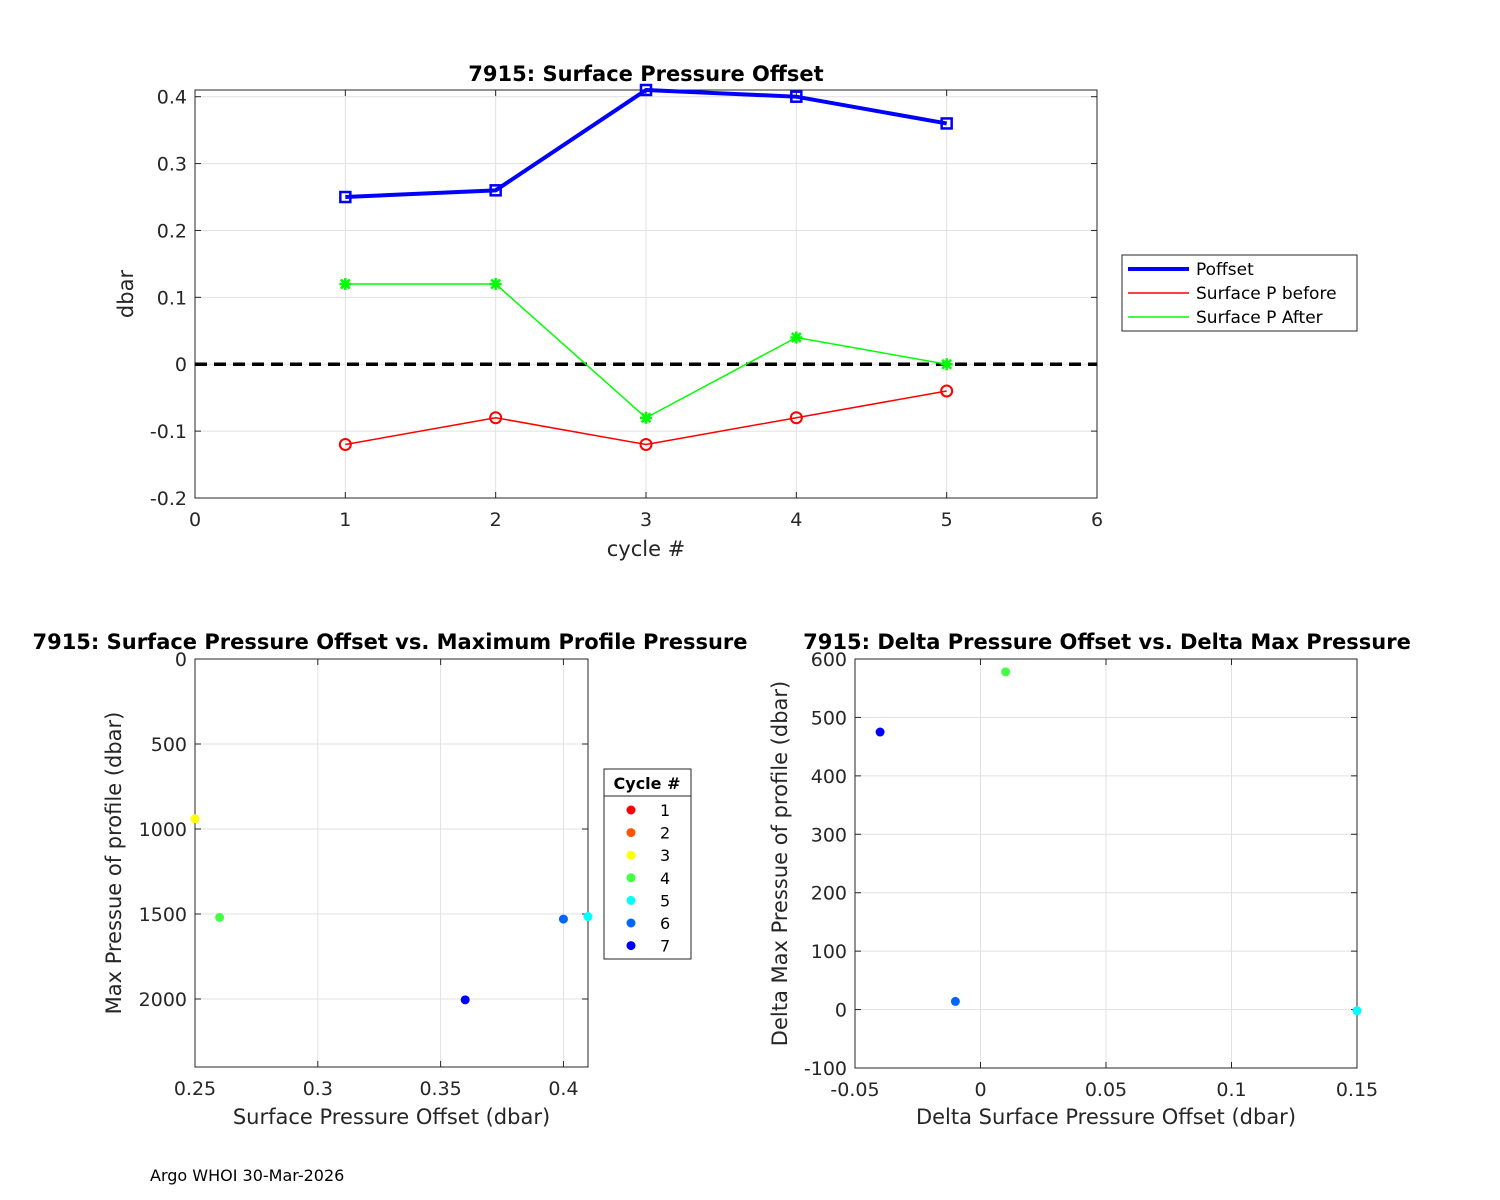 The image size is (1500, 1200). What do you see at coordinates (318, 1089) in the screenshot?
I see `x-tick-label: 0.3` at bounding box center [318, 1089].